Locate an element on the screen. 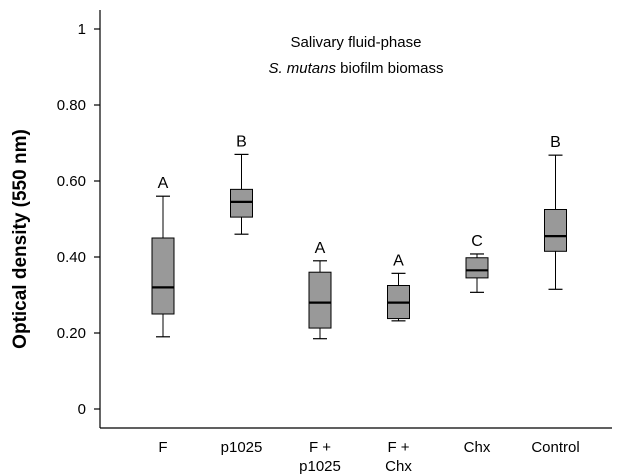 The width and height of the screenshot is (619, 476). y-ticks: 0 0.20 0.40 0.60 0.80 1 is located at coordinates (78, 219).